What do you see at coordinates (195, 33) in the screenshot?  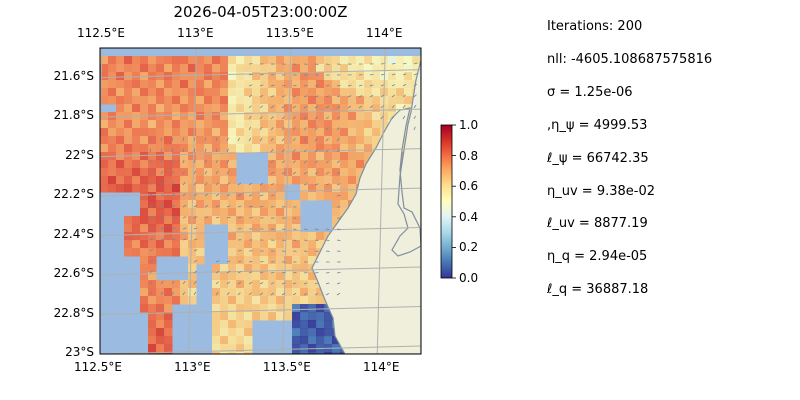 I see `top-lon-label: 113°E` at bounding box center [195, 33].